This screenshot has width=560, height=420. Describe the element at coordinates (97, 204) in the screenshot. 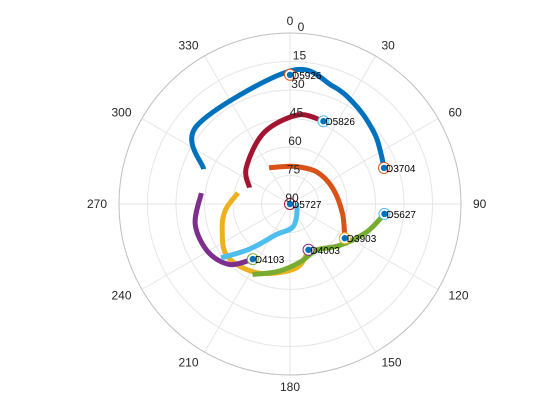

I see `theta-tick-label-9: 270` at that location.